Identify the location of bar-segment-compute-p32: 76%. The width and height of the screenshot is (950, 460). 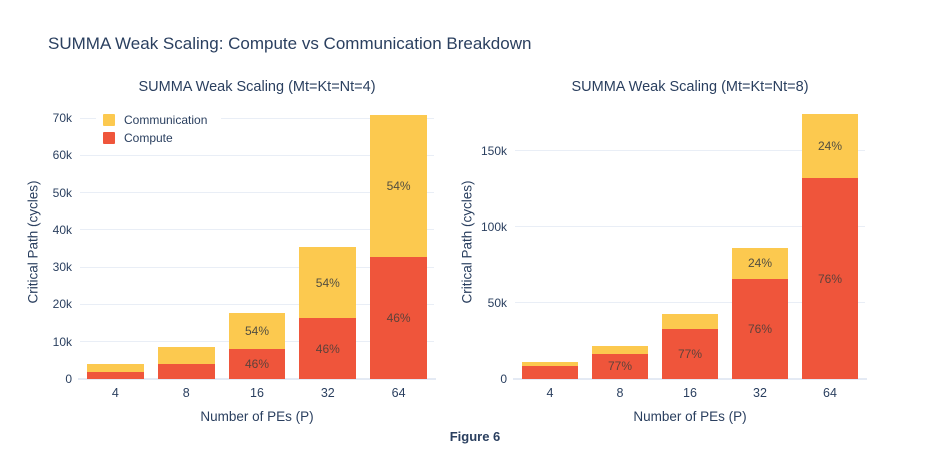
(760, 329).